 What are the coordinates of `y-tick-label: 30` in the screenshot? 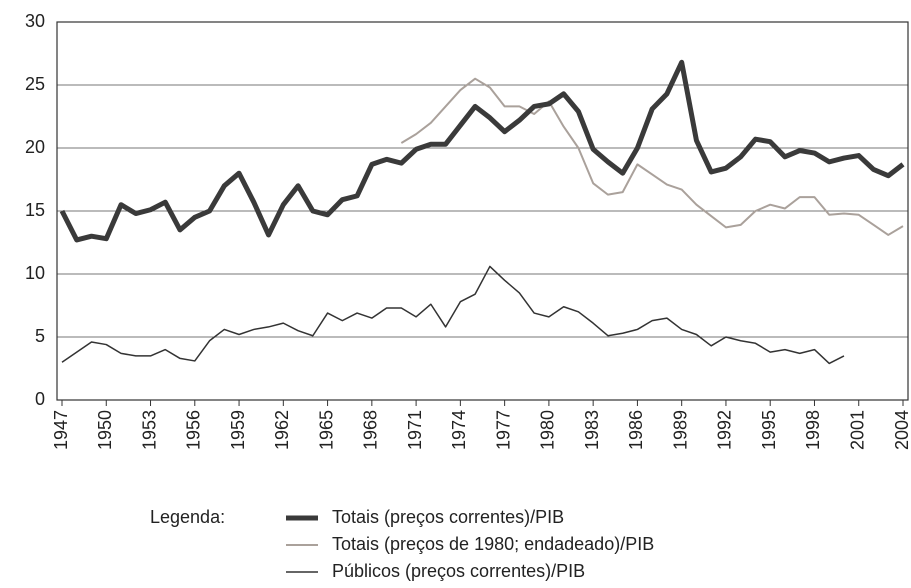 It's located at (35, 21).